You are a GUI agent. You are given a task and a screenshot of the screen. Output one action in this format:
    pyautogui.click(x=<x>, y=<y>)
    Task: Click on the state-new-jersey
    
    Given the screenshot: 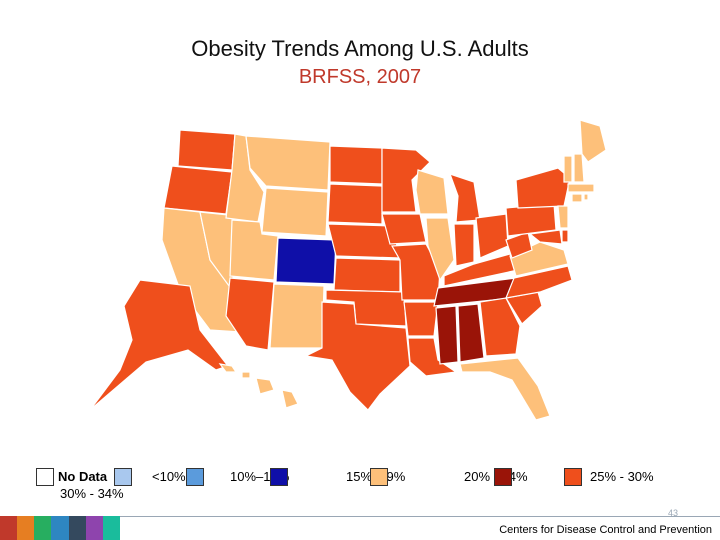 What is the action you would take?
    pyautogui.click(x=563, y=217)
    